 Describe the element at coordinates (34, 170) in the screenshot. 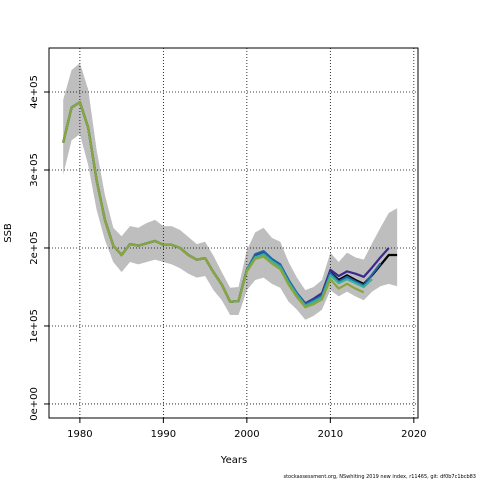

I see `y-tick-label: 3e+05` at that location.